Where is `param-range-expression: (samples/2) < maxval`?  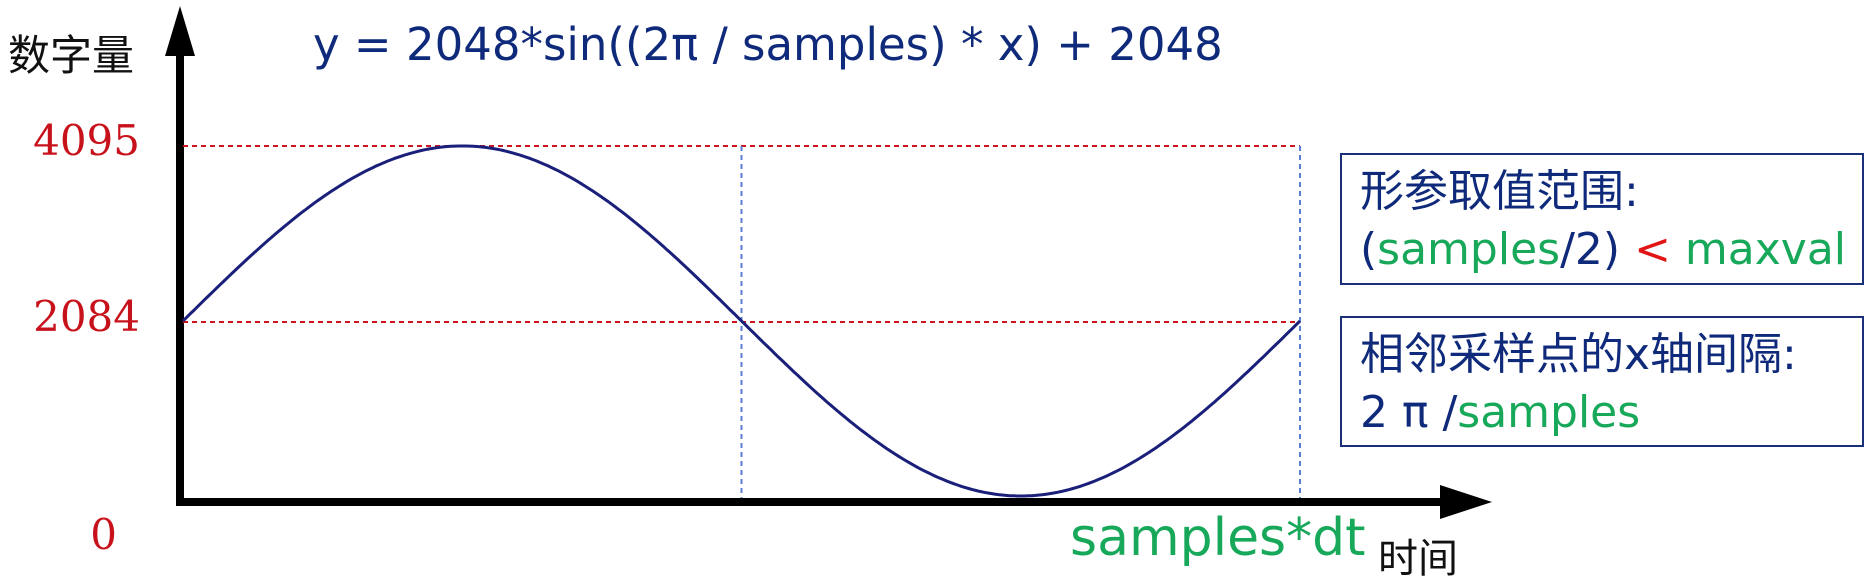
param-range-expression: (samples/2) < maxval is located at coordinates (1603, 250).